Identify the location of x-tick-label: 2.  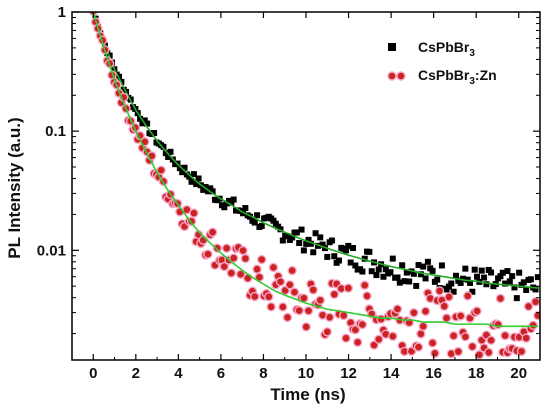
(136, 373).